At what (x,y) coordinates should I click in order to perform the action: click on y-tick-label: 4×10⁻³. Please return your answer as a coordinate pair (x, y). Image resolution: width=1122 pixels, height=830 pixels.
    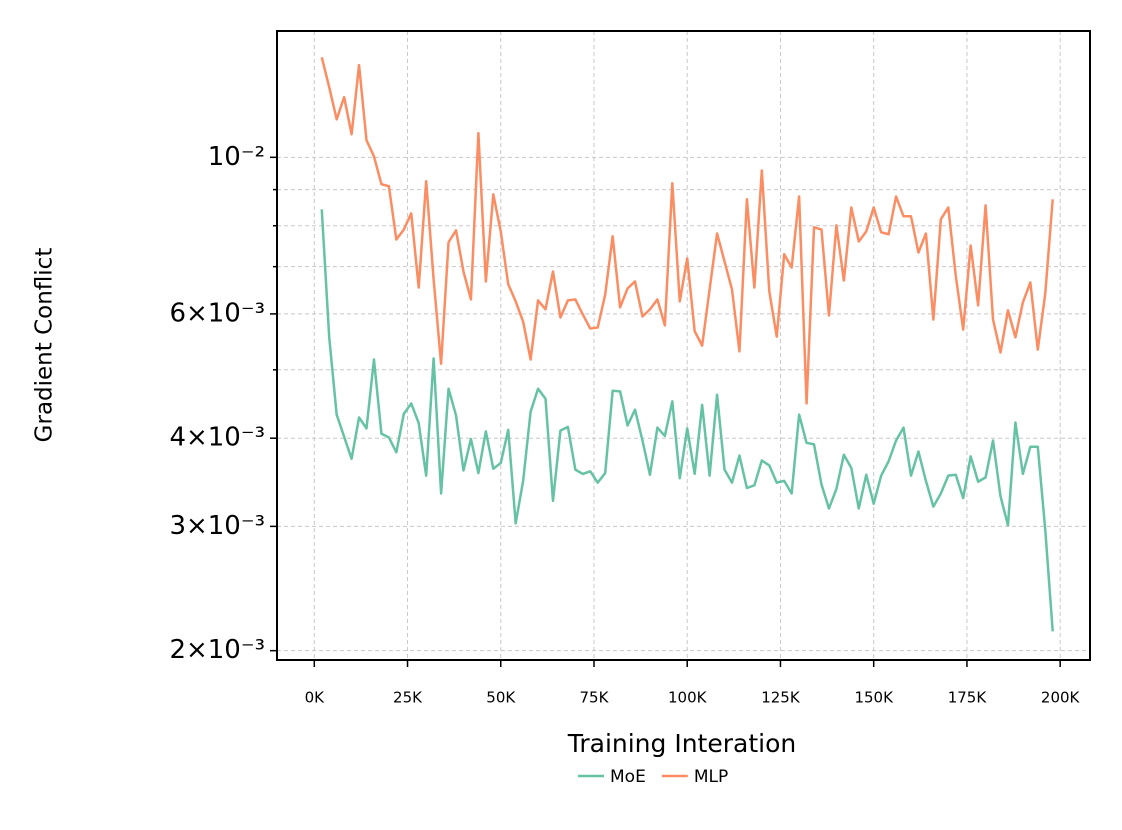
    Looking at the image, I should click on (217, 438).